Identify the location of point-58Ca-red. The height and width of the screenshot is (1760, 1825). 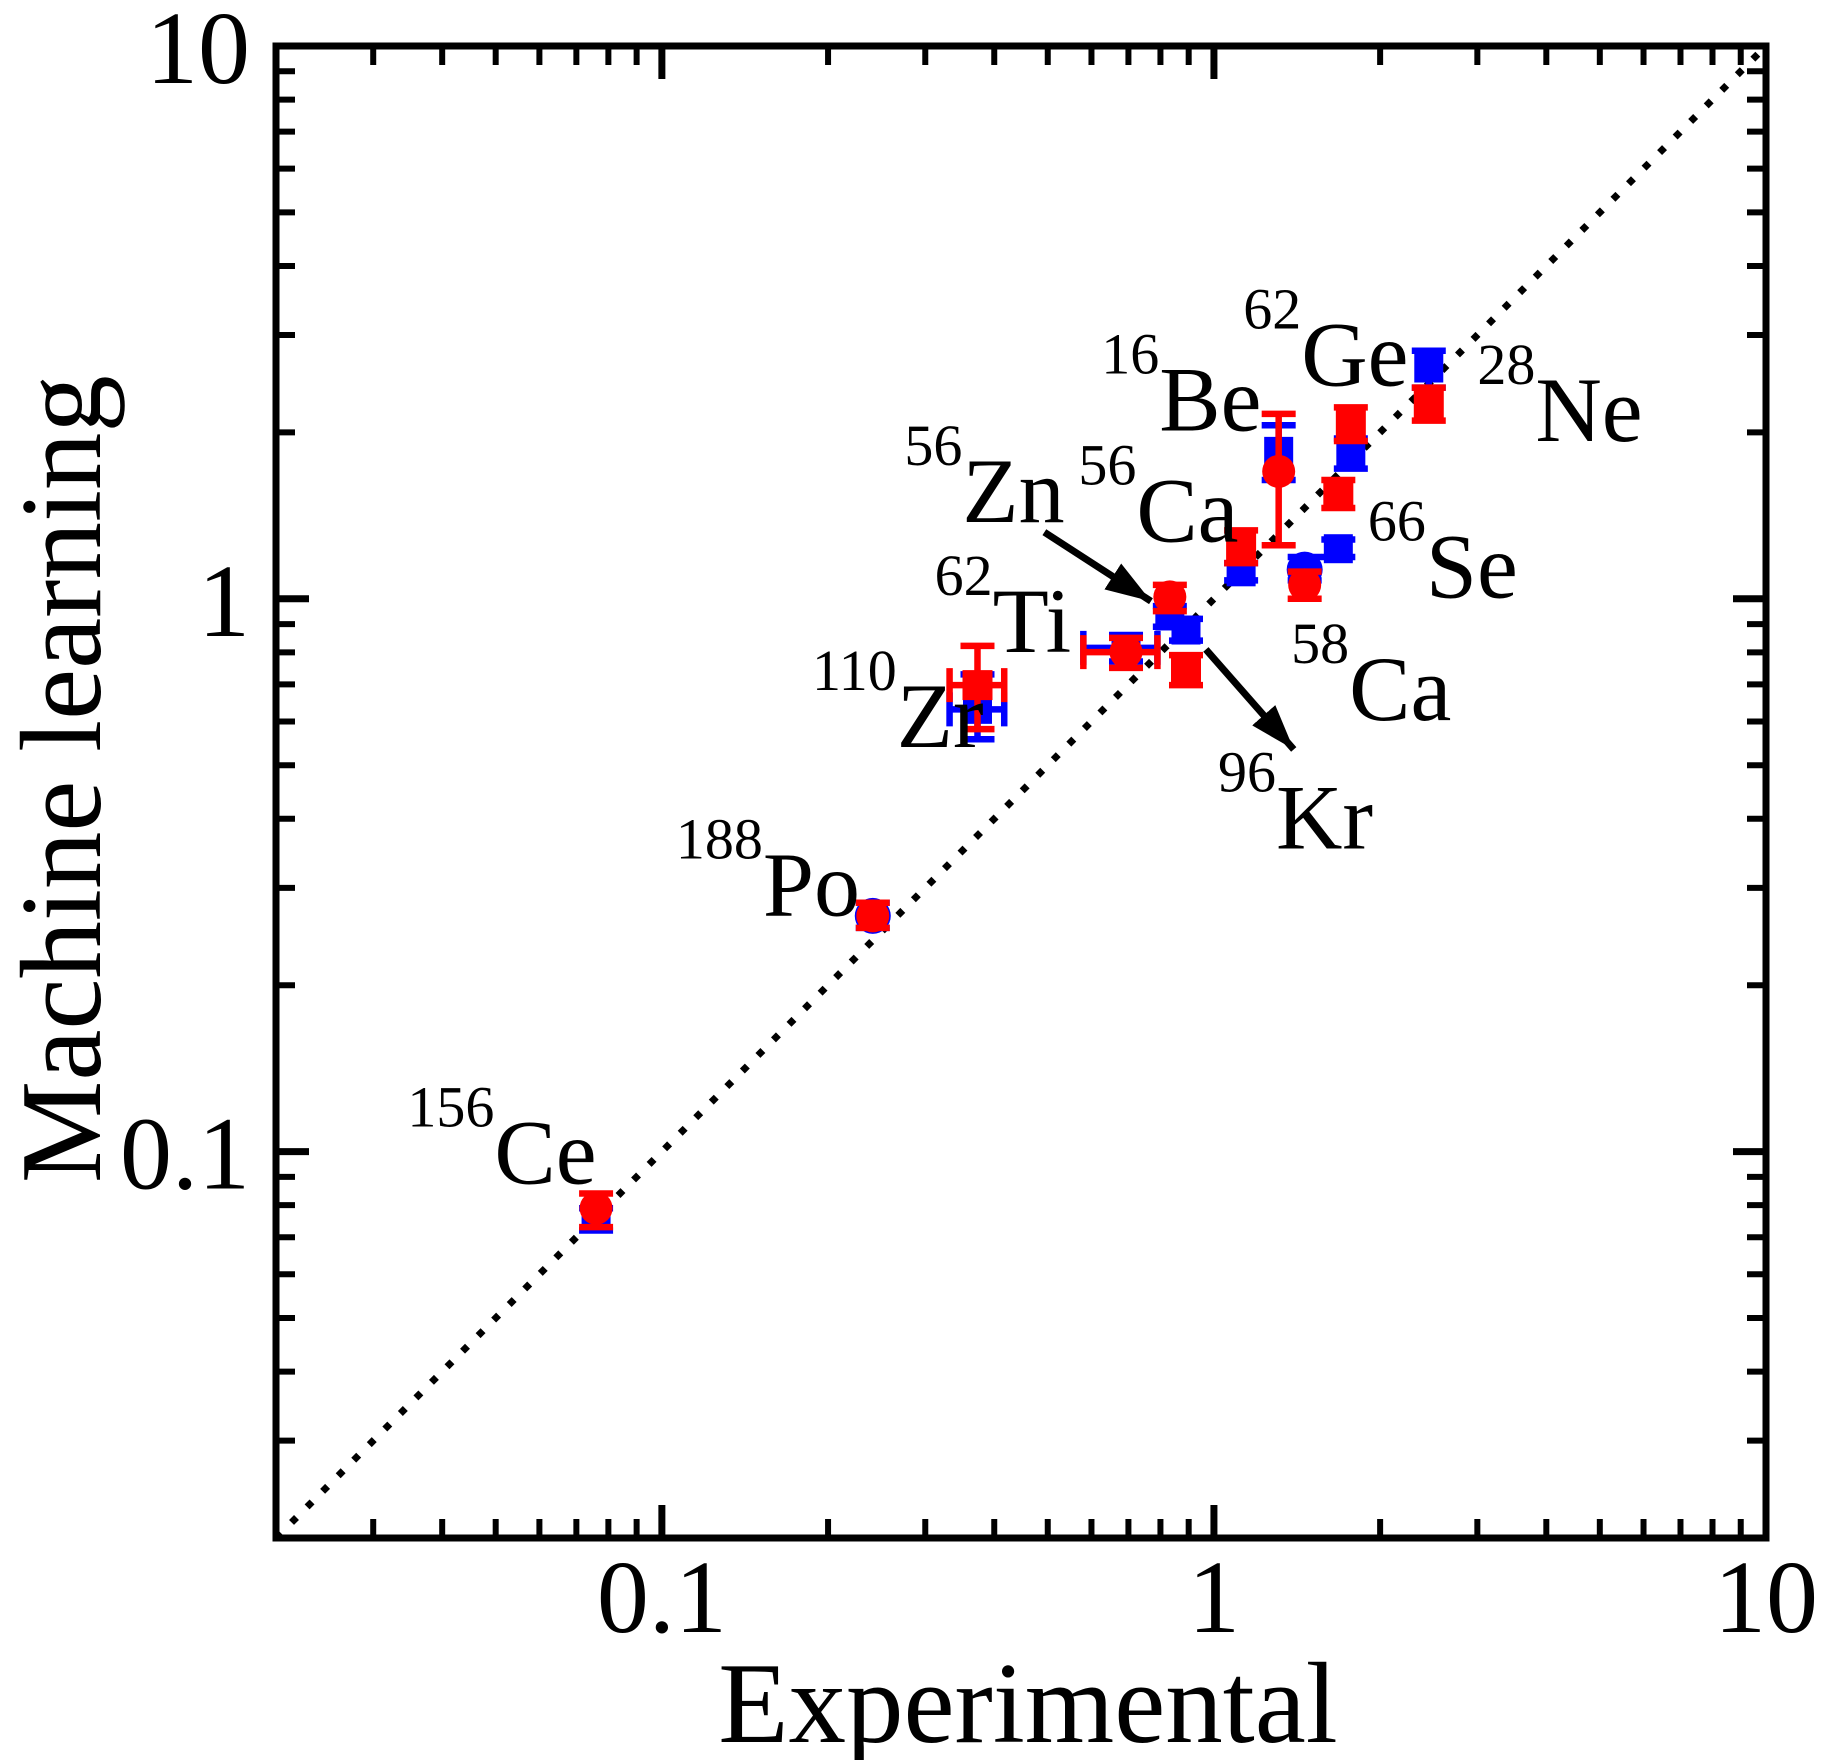
(1304, 585).